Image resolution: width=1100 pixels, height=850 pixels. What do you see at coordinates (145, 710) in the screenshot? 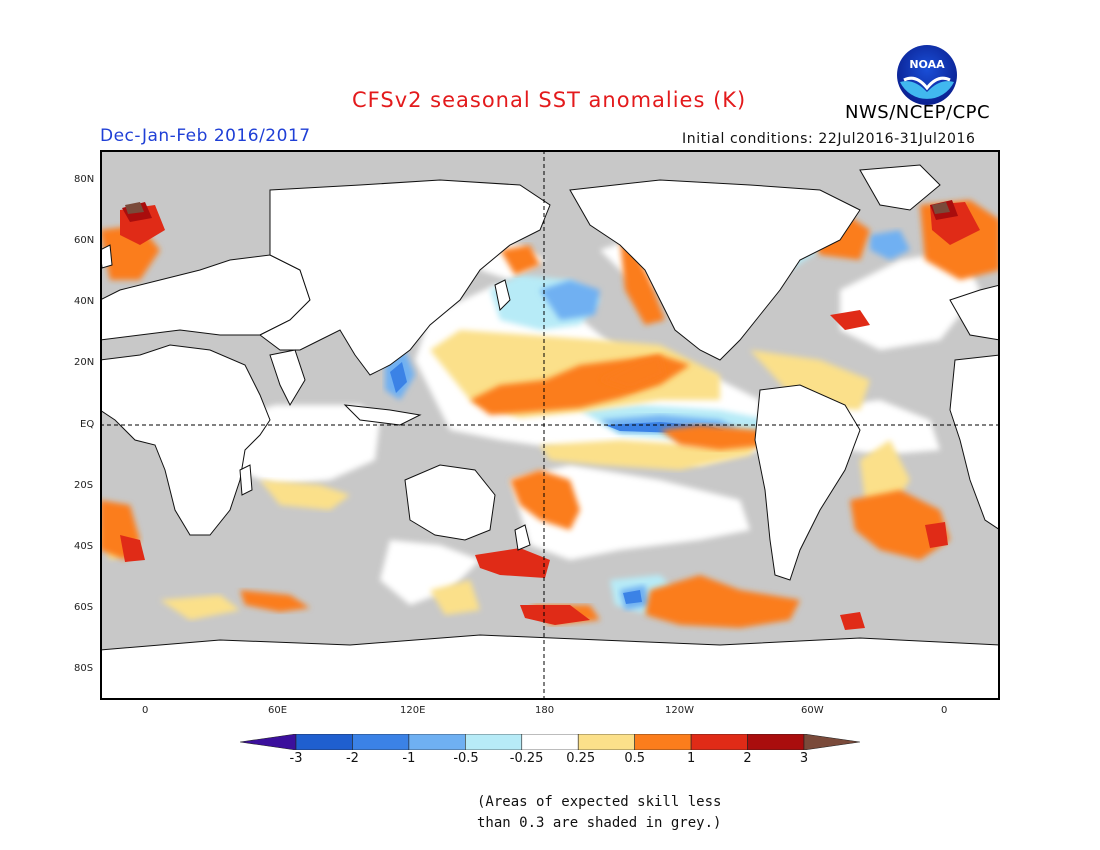
I see `lon-label-0: 0` at bounding box center [145, 710].